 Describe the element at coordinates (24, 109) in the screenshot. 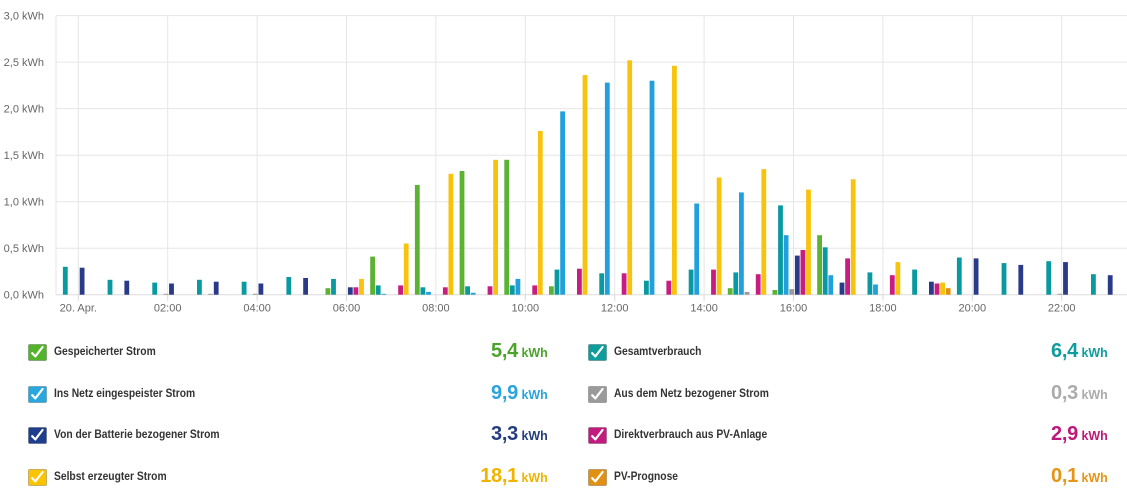

I see `svg-text: 2,0 kWh` at that location.